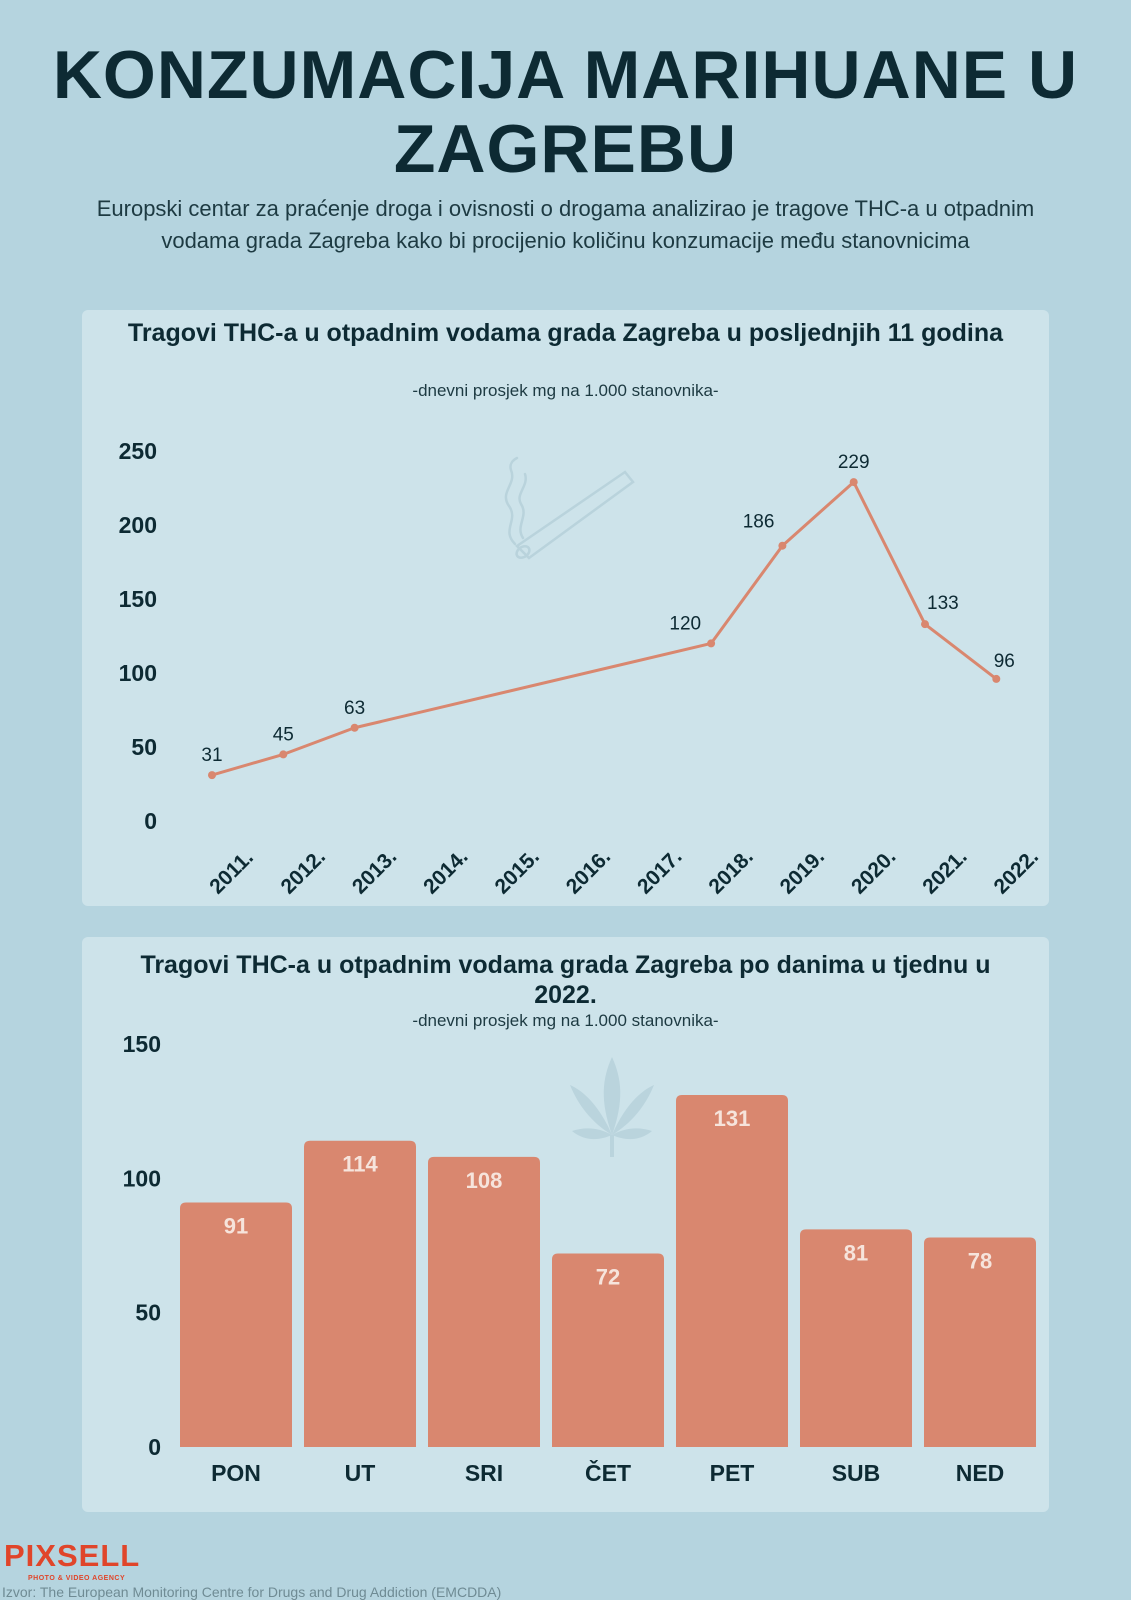  Describe the element at coordinates (732, 1118) in the screenshot. I see `bar-value-label: 131` at that location.